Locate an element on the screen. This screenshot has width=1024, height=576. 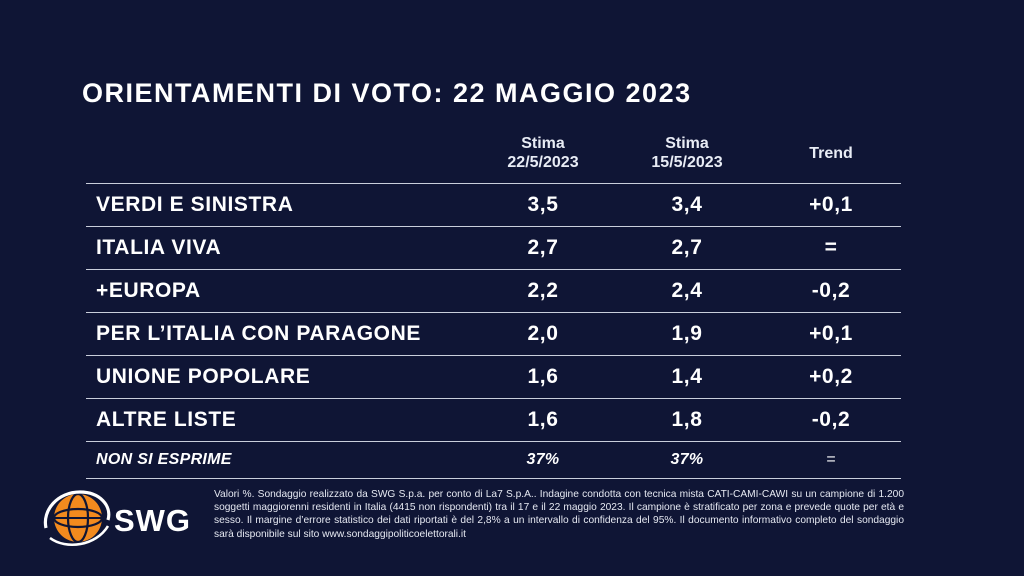
header-trend: Trend is located at coordinates (831, 153).